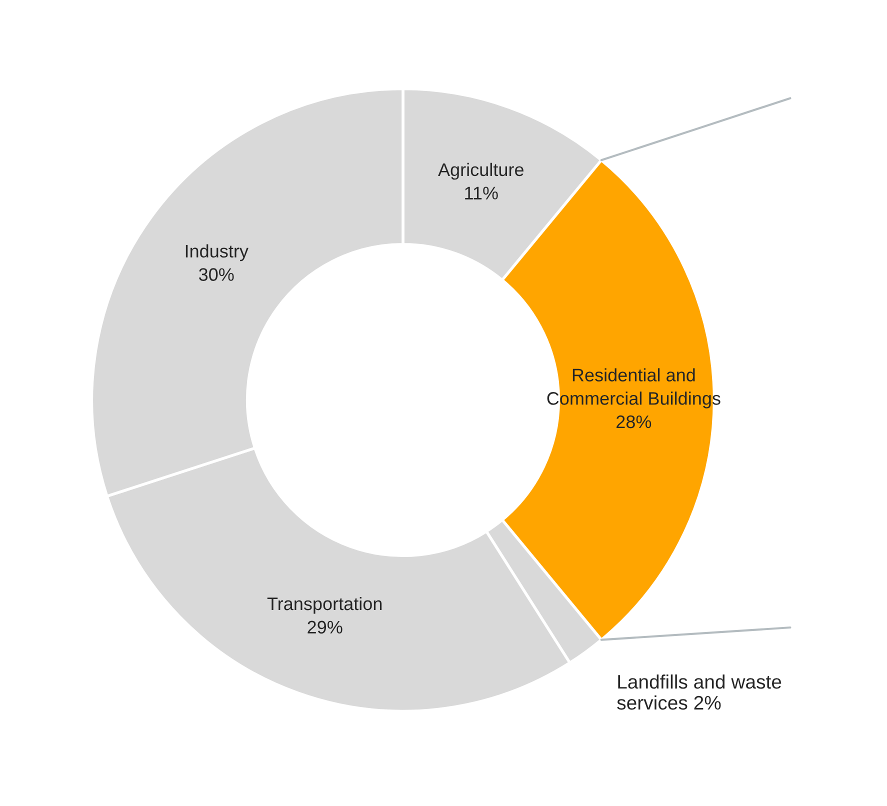 The width and height of the screenshot is (887, 806). I want to click on slice-label: Transportation, so click(324, 605).